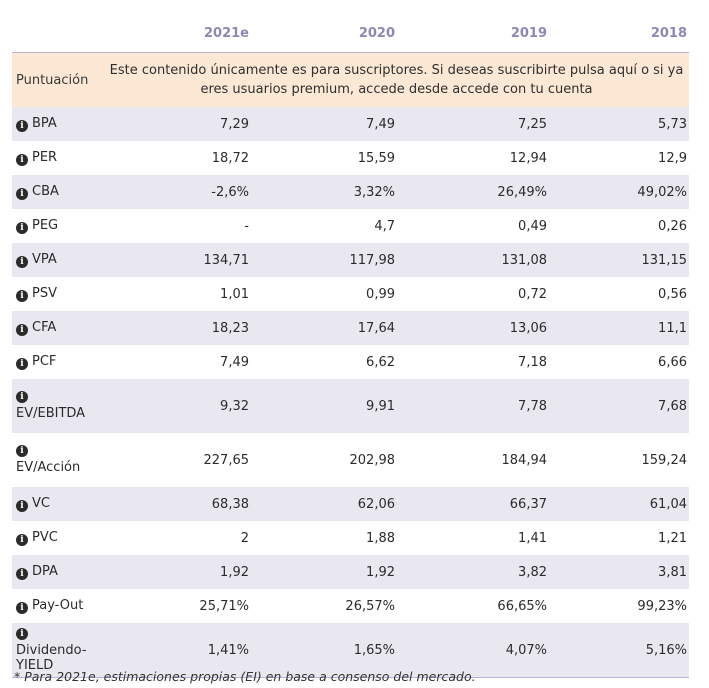 Image resolution: width=709 pixels, height=688 pixels. I want to click on cell-value: 12,9, so click(672, 158).